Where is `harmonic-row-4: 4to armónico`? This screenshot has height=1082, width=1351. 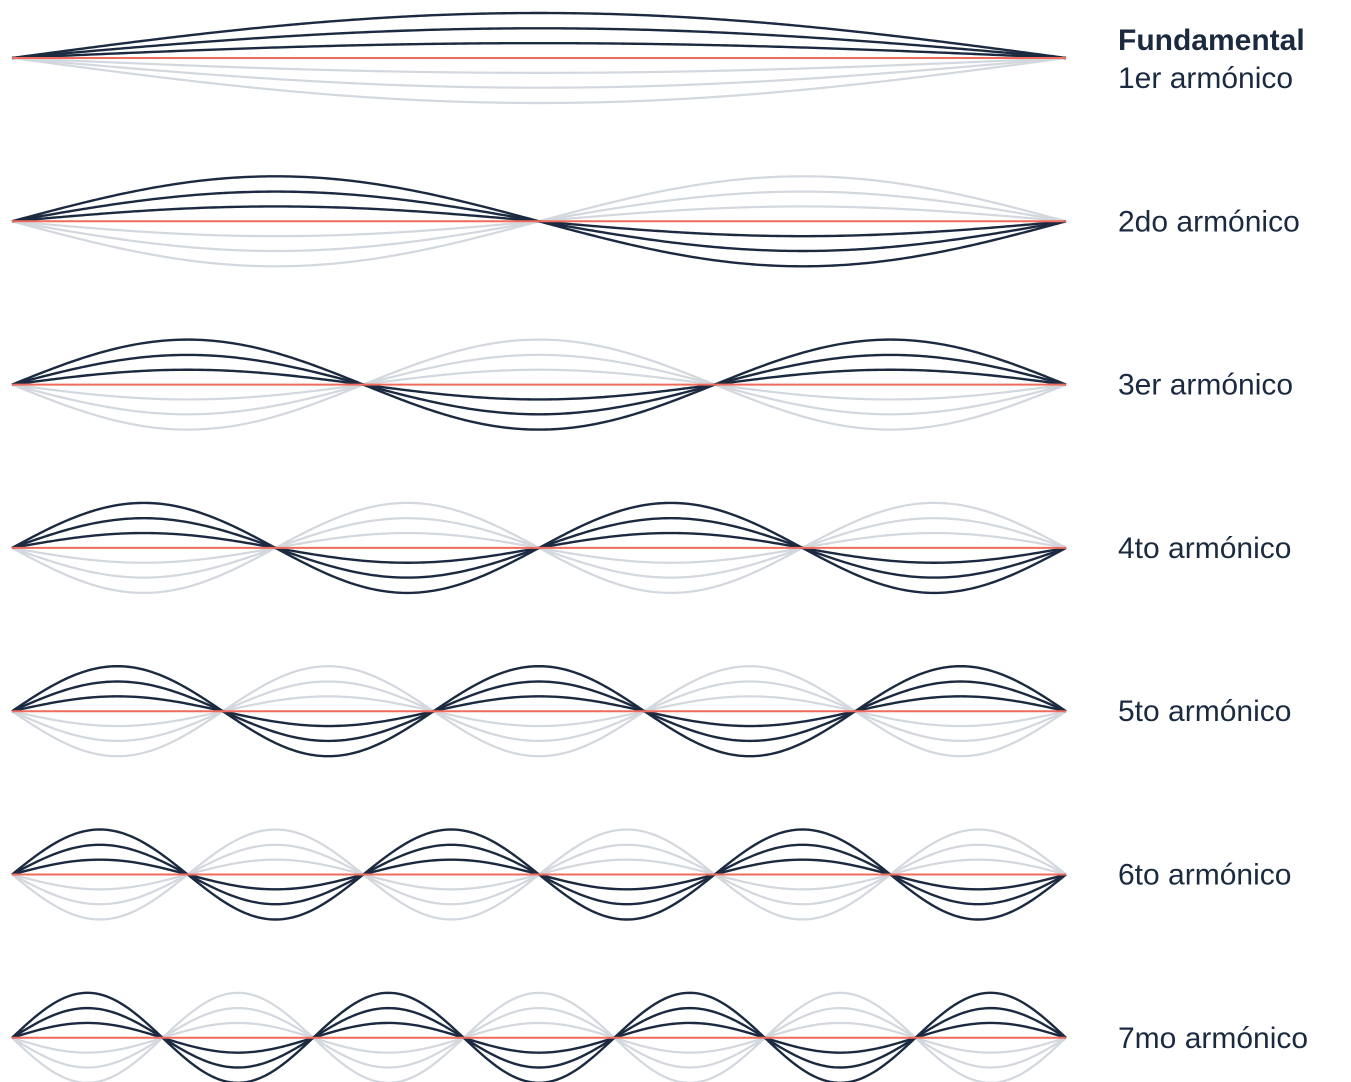 harmonic-row-4: 4to armónico is located at coordinates (651, 548).